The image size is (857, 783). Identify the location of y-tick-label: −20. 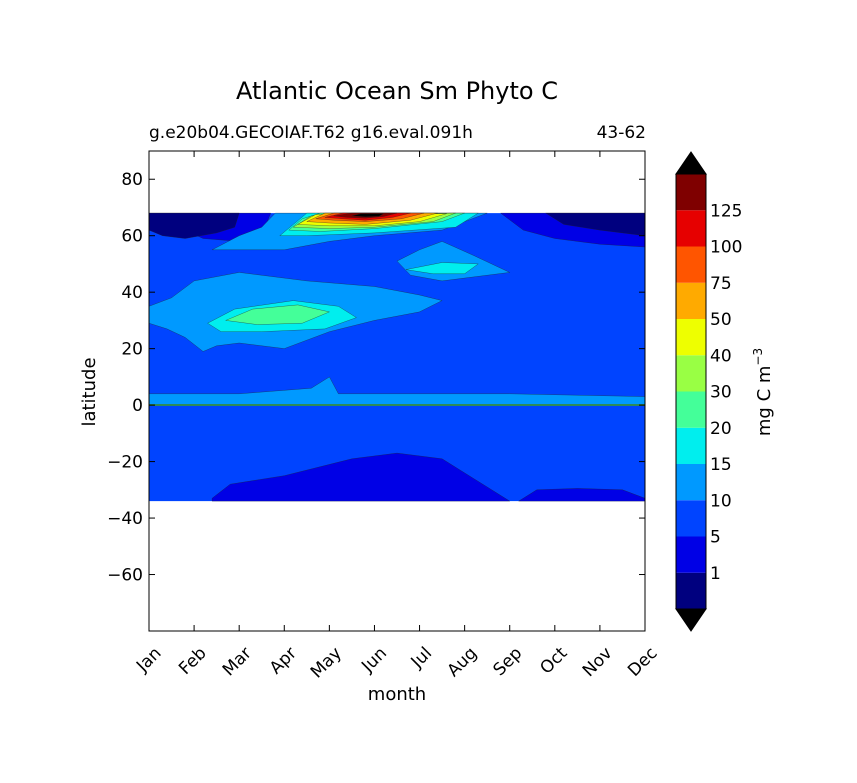
(125, 463).